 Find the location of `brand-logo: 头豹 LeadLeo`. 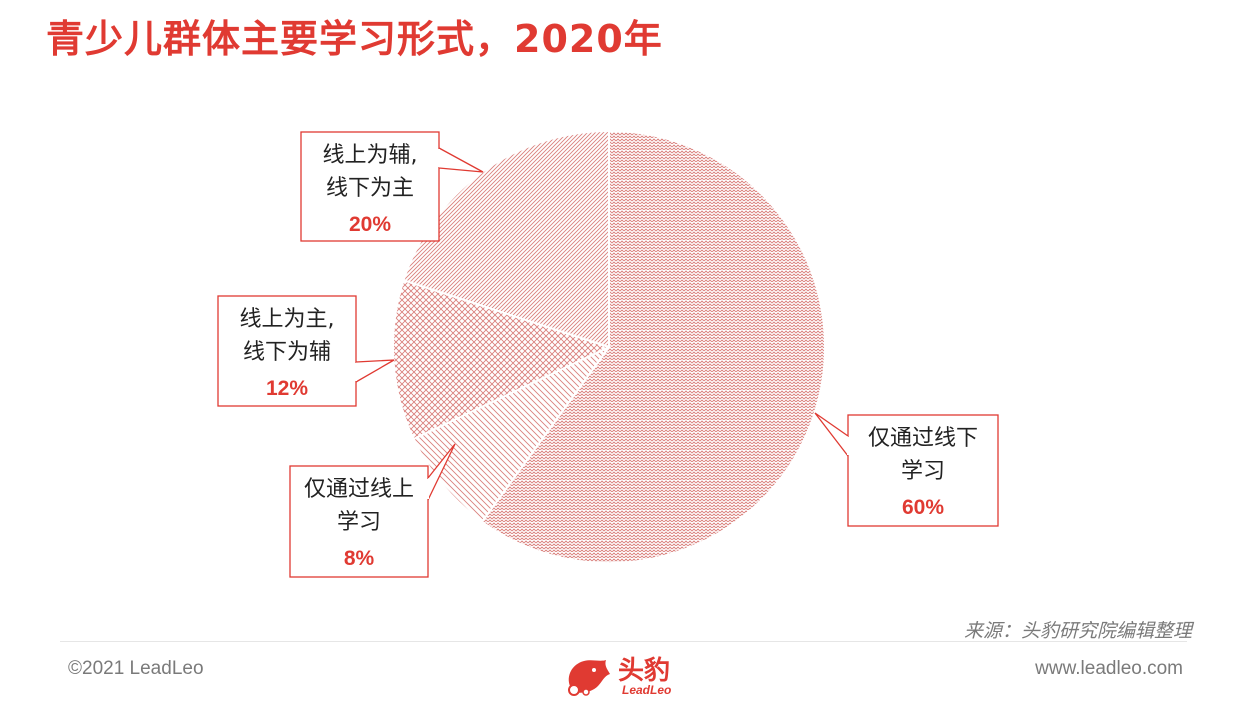

brand-logo: 头豹 LeadLeo is located at coordinates (627, 675).